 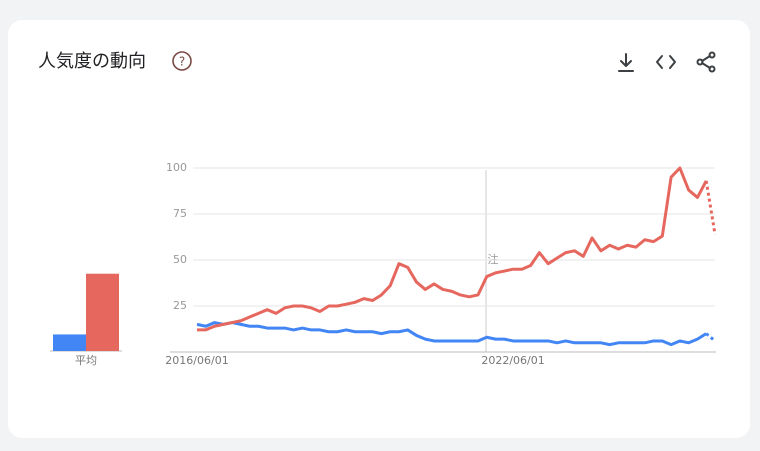 I want to click on x-tick-label: 2022/06/01, so click(x=512, y=360).